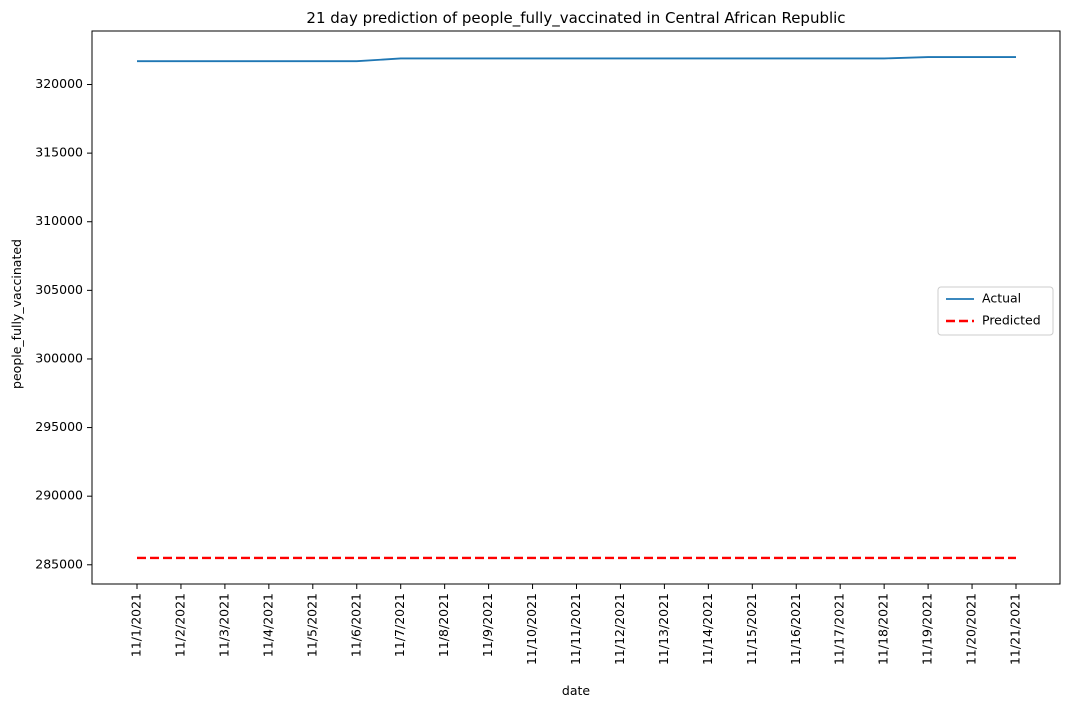 The image size is (1070, 709). What do you see at coordinates (59, 152) in the screenshot?
I see `y-tick-label: 315000` at bounding box center [59, 152].